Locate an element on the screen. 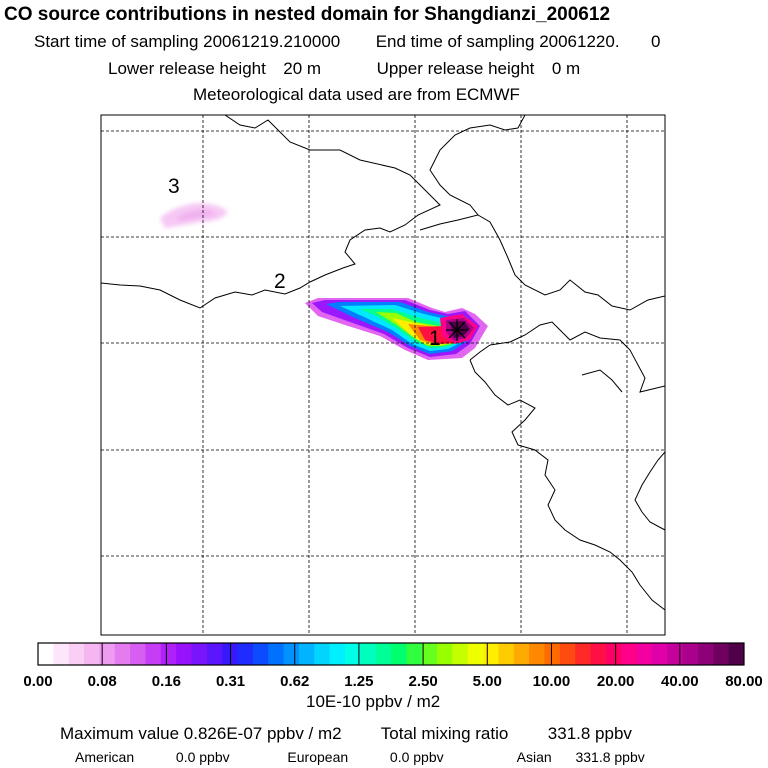  colorbar is located at coordinates (391, 654).